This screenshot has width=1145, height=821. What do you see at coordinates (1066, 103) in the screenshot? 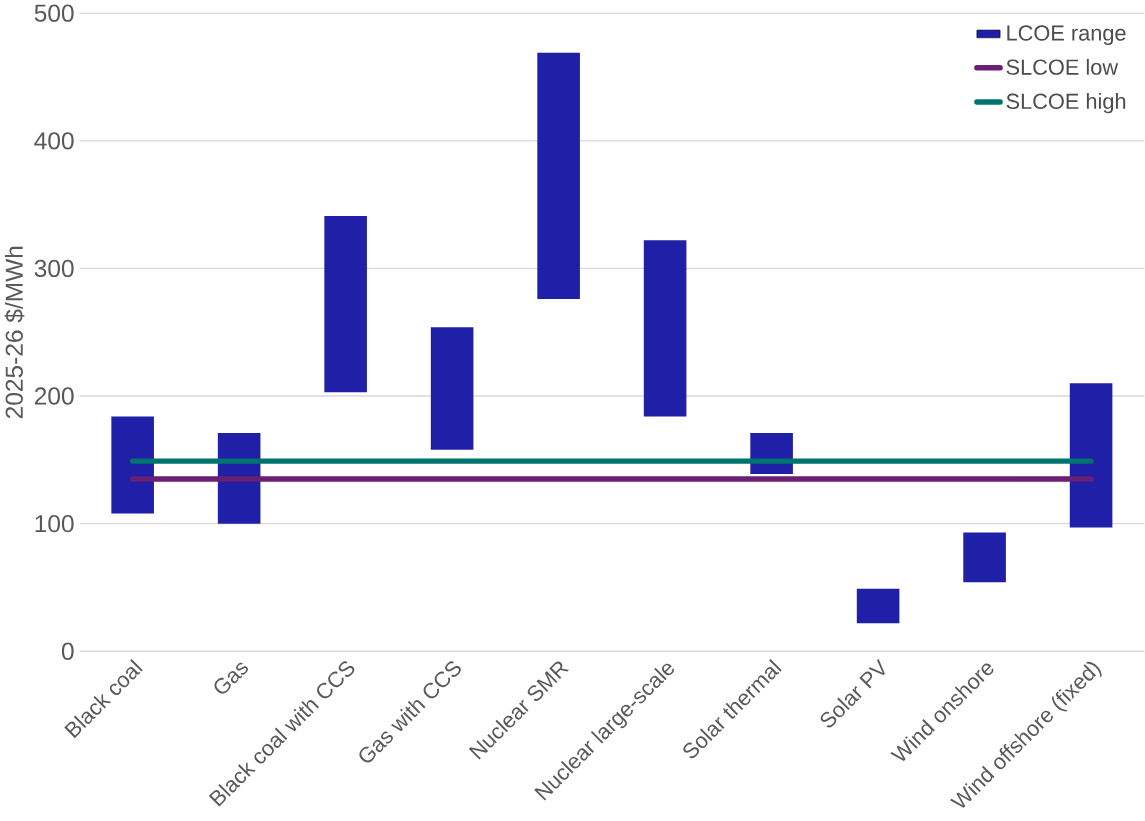
I see `legend-label: SLCOE high` at bounding box center [1066, 103].